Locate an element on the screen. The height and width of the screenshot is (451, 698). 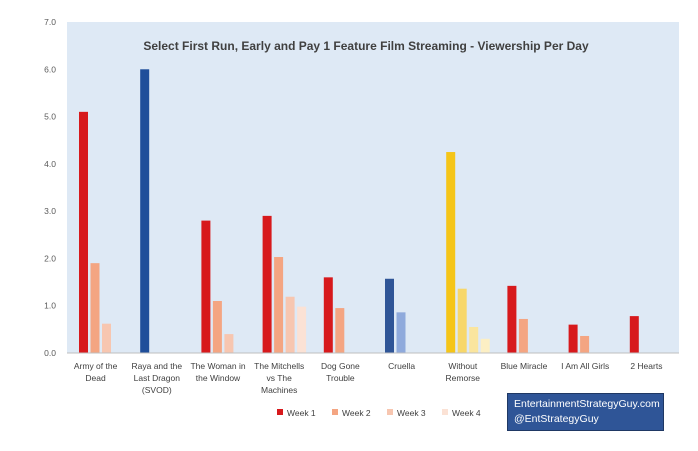
x-tick-label: Blue Miracle is located at coordinates (524, 366).